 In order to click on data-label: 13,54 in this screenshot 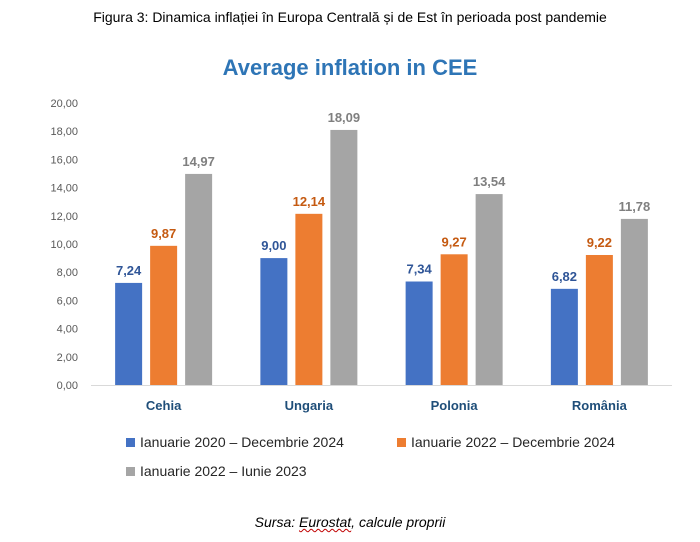, I will do `click(489, 181)`.